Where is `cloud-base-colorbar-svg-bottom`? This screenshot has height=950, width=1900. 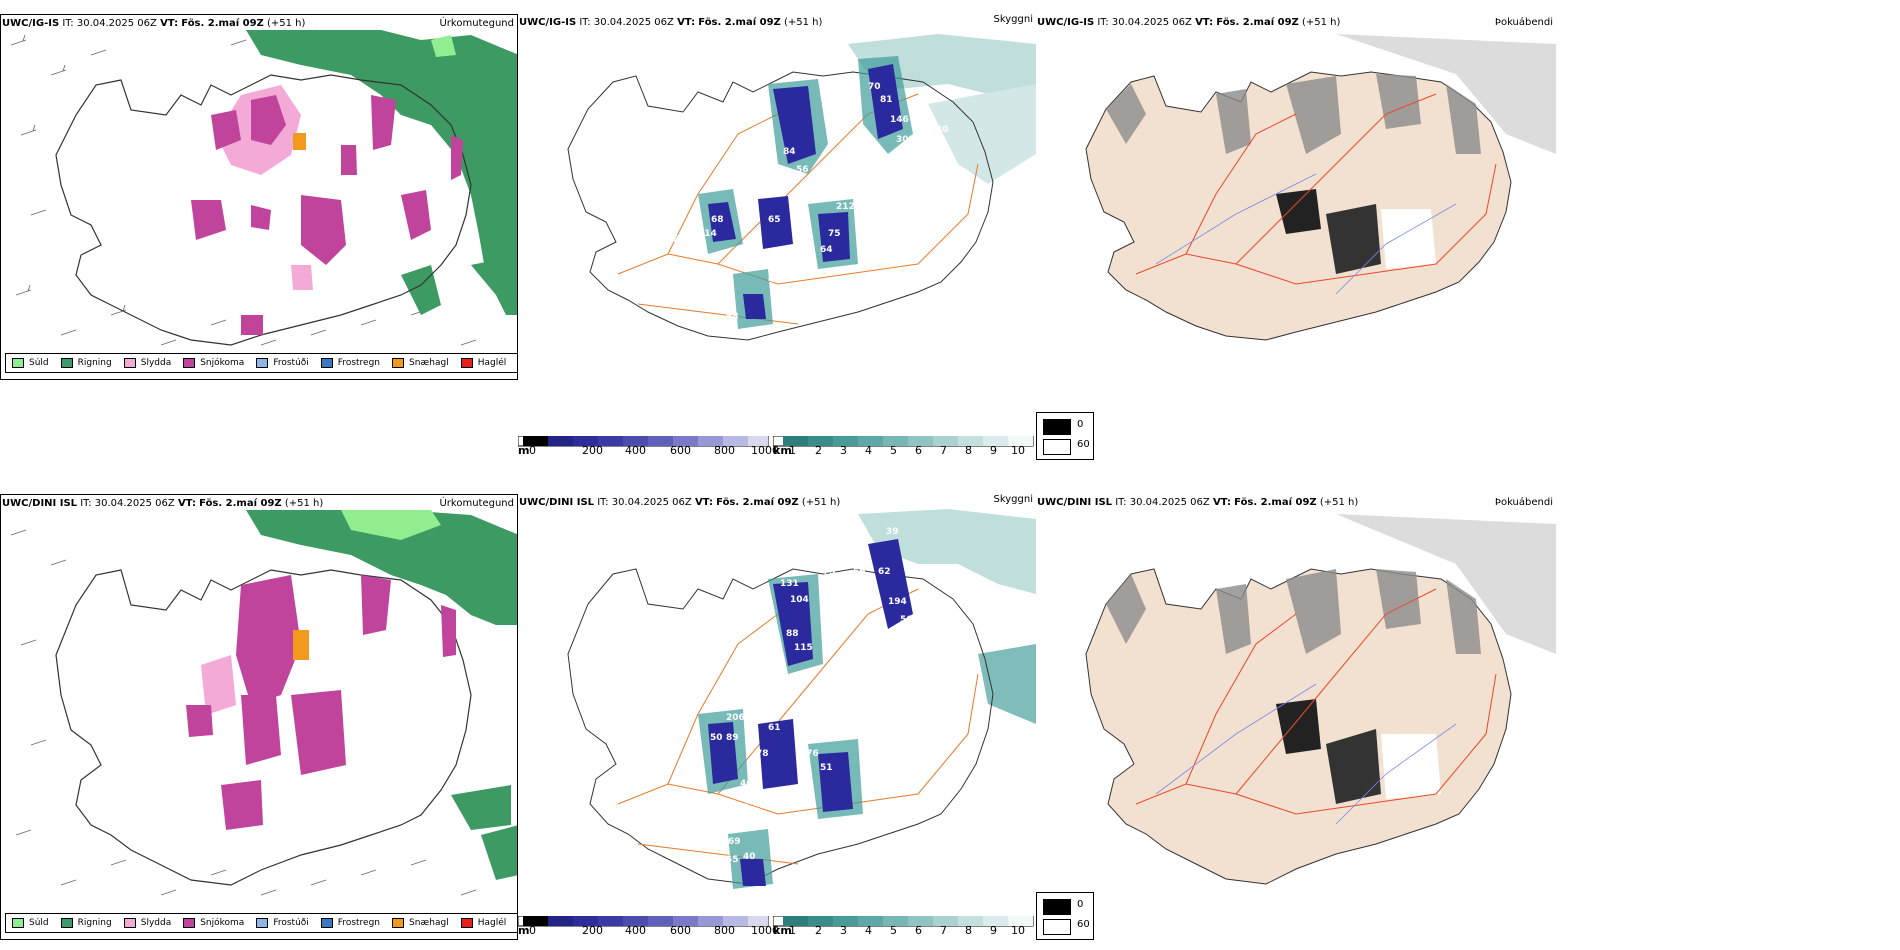 cloud-base-colorbar-svg-bottom is located at coordinates (643, 921).